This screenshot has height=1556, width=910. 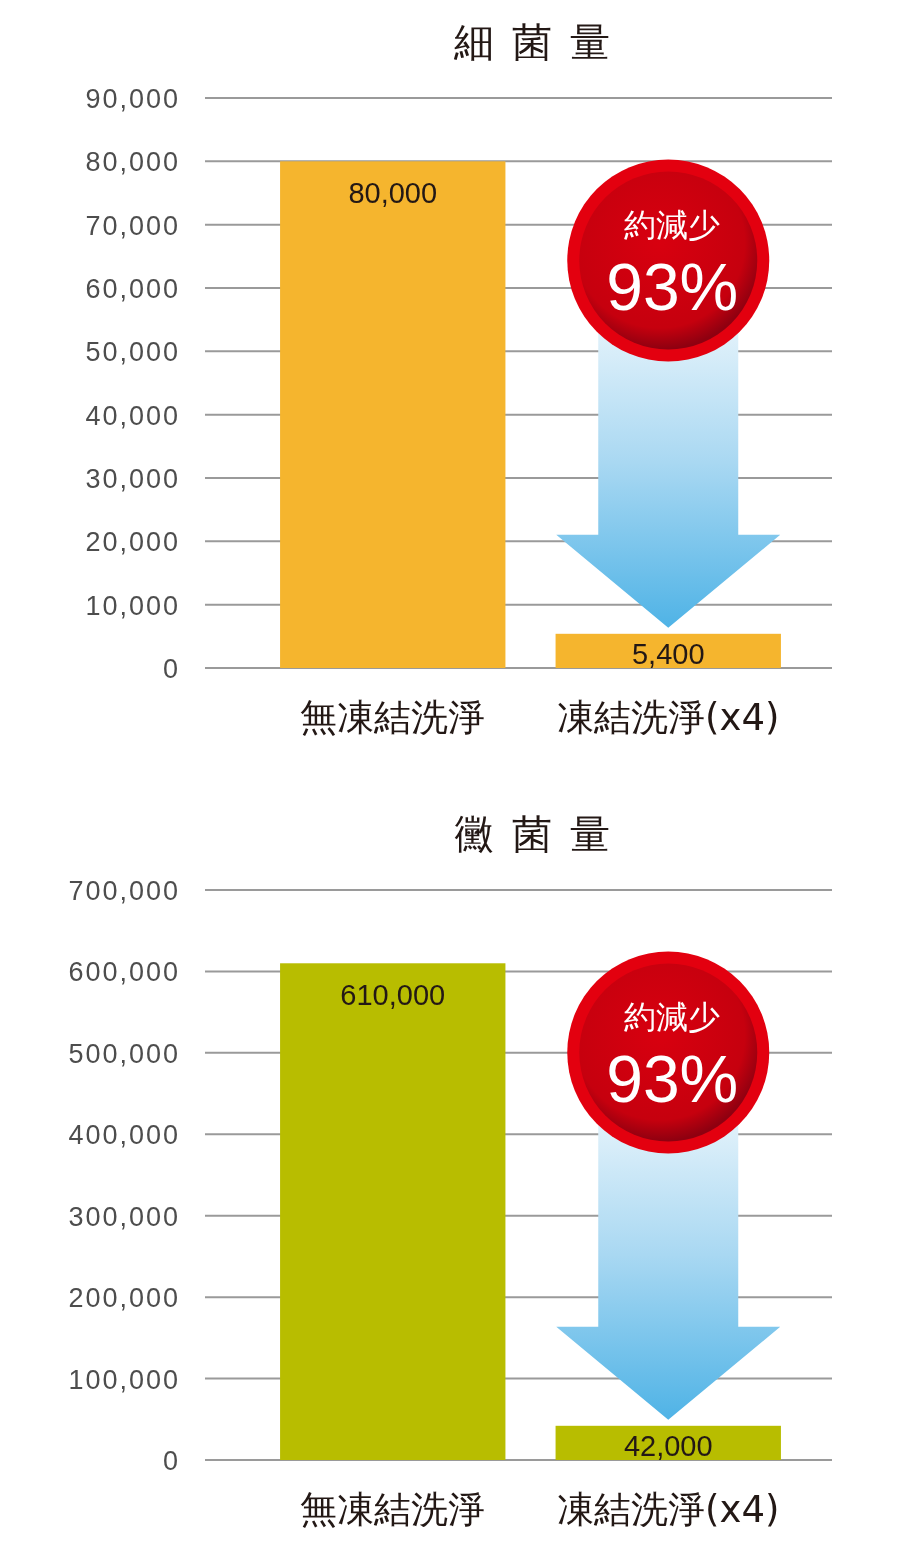 What do you see at coordinates (393, 193) in the screenshot?
I see `data-label: 80,000` at bounding box center [393, 193].